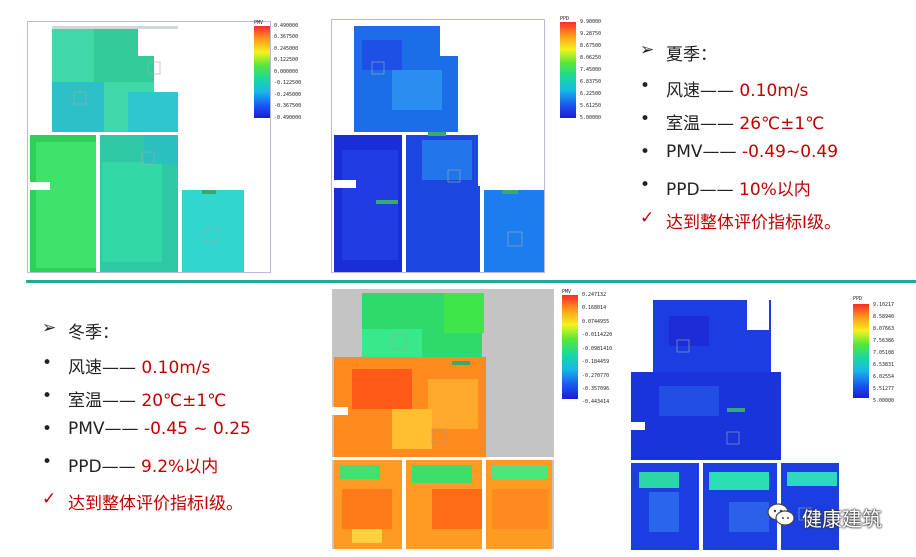  Describe the element at coordinates (884, 365) in the screenshot. I see `scale-tick: 6.53831` at that location.